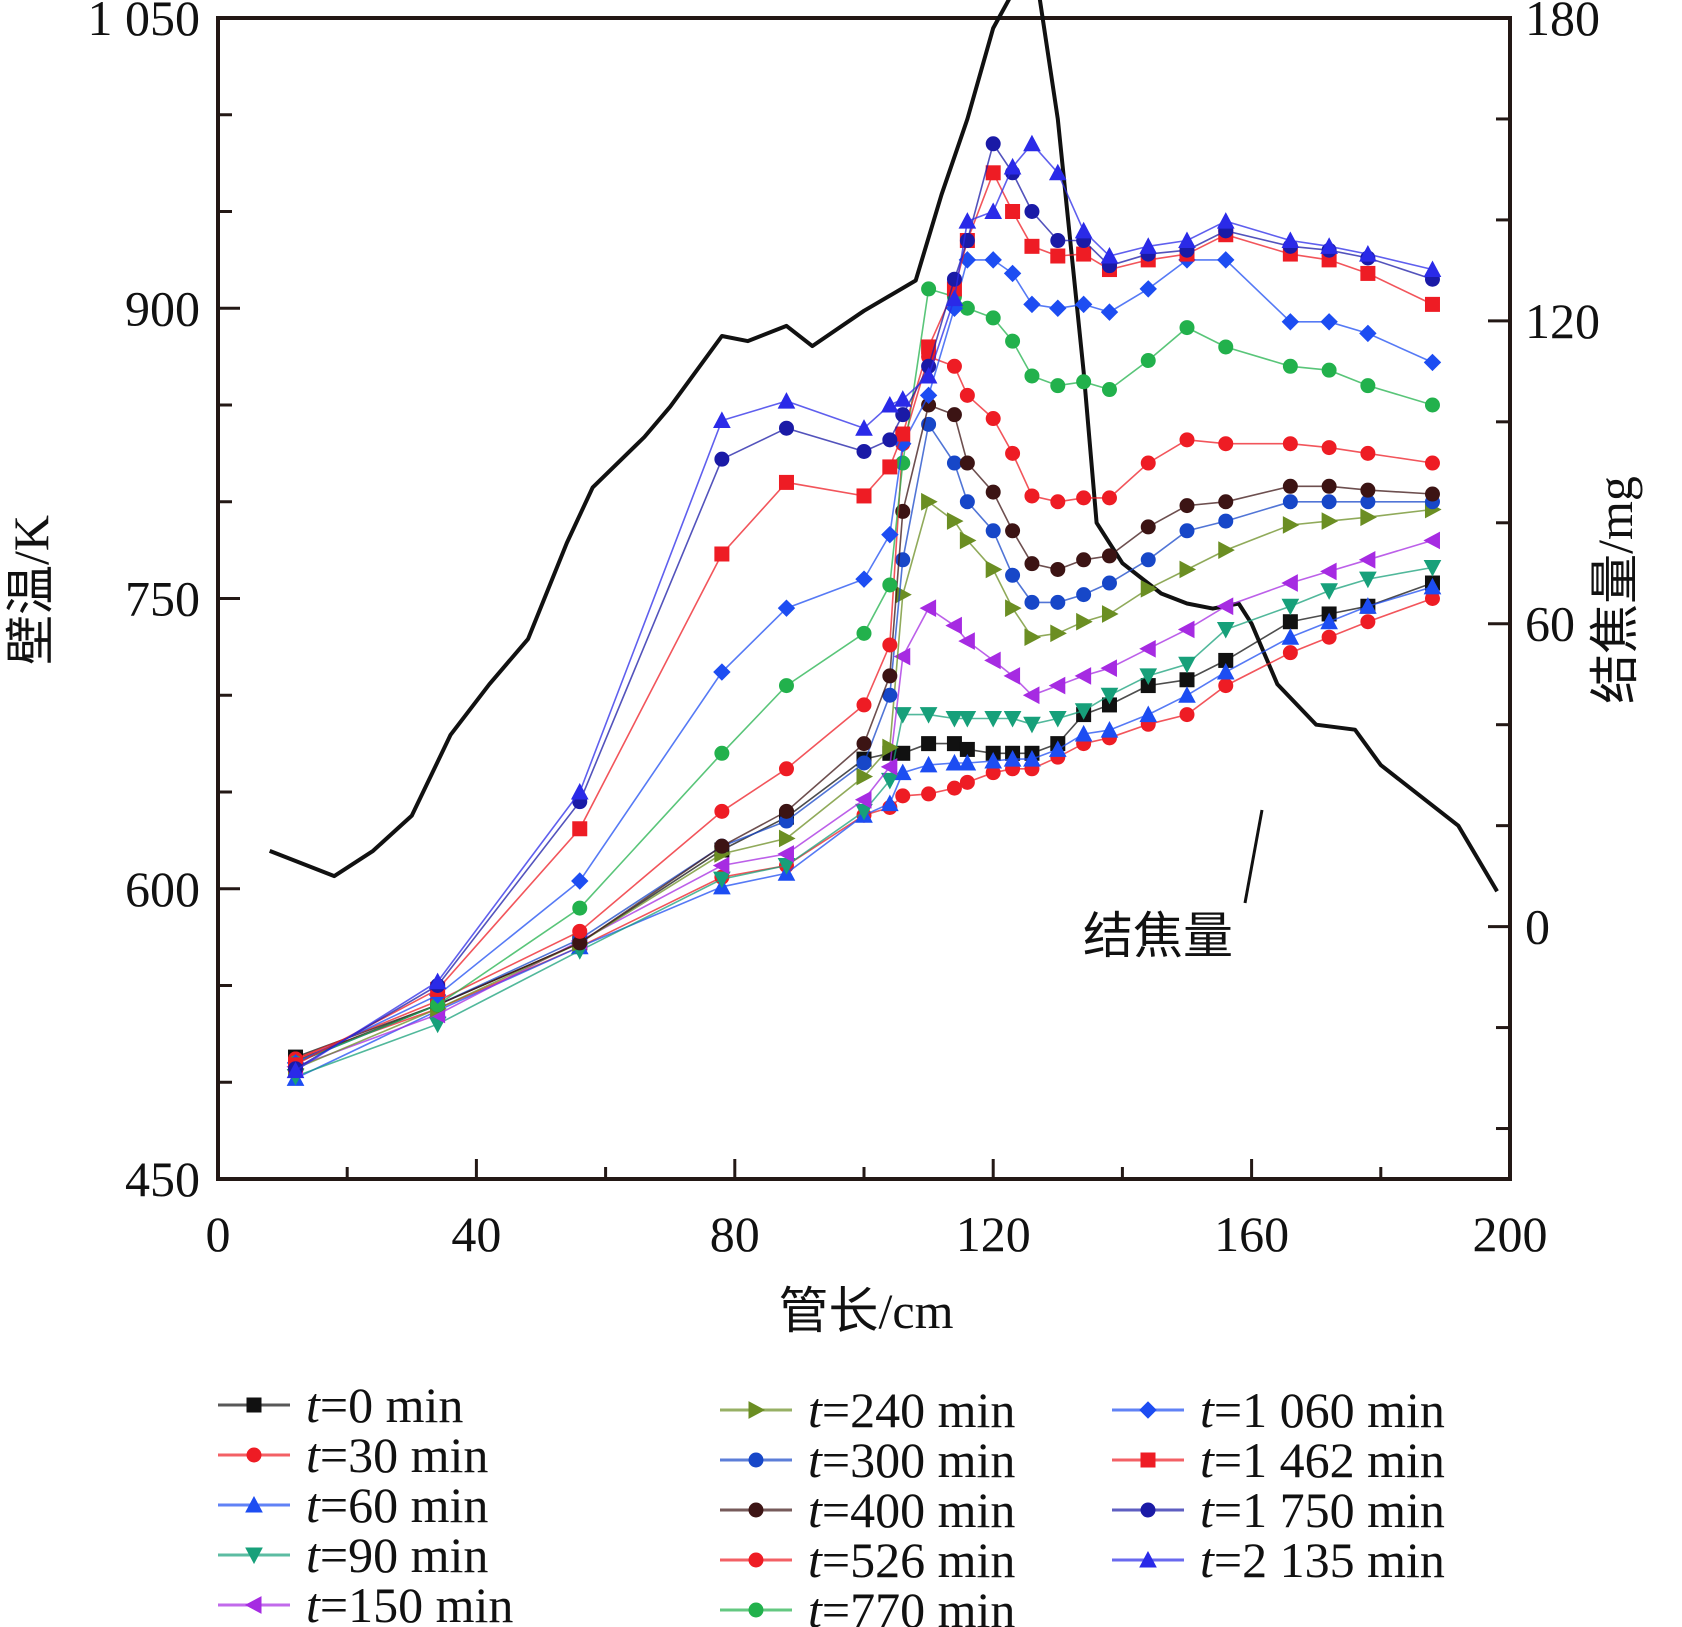 The image size is (1682, 1627). I want to click on x-tick-label: 160, so click(1251, 1234).